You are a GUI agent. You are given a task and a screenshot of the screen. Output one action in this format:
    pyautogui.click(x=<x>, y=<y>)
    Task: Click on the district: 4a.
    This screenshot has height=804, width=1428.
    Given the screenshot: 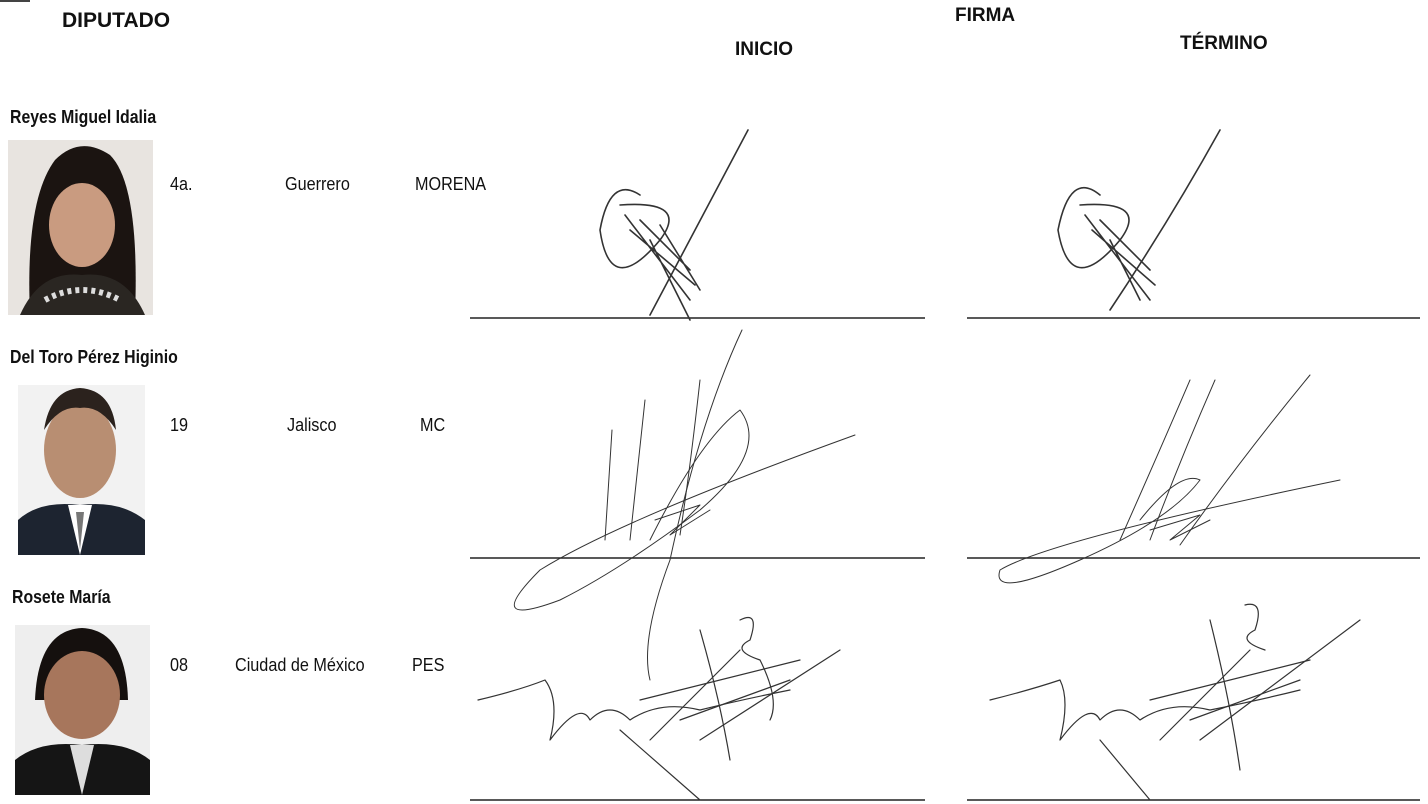 What is the action you would take?
    pyautogui.click(x=181, y=184)
    